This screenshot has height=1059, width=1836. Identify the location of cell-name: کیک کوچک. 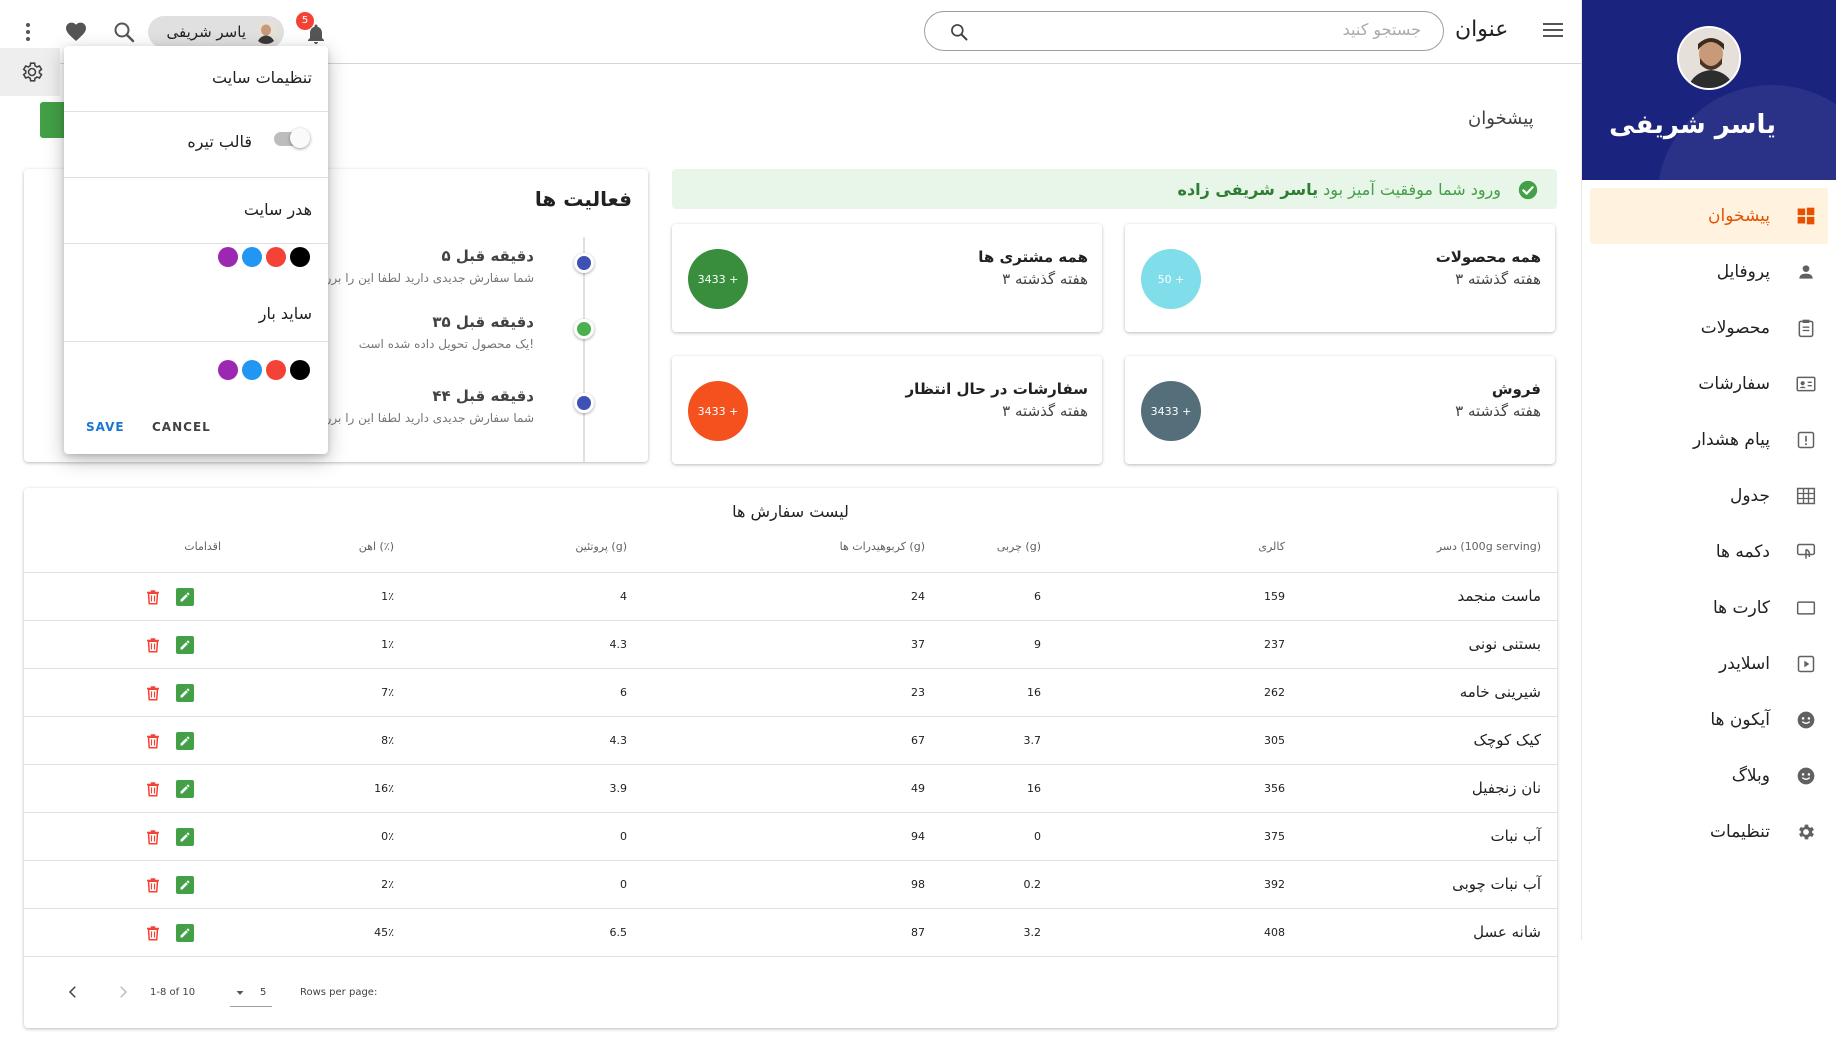
(1507, 740).